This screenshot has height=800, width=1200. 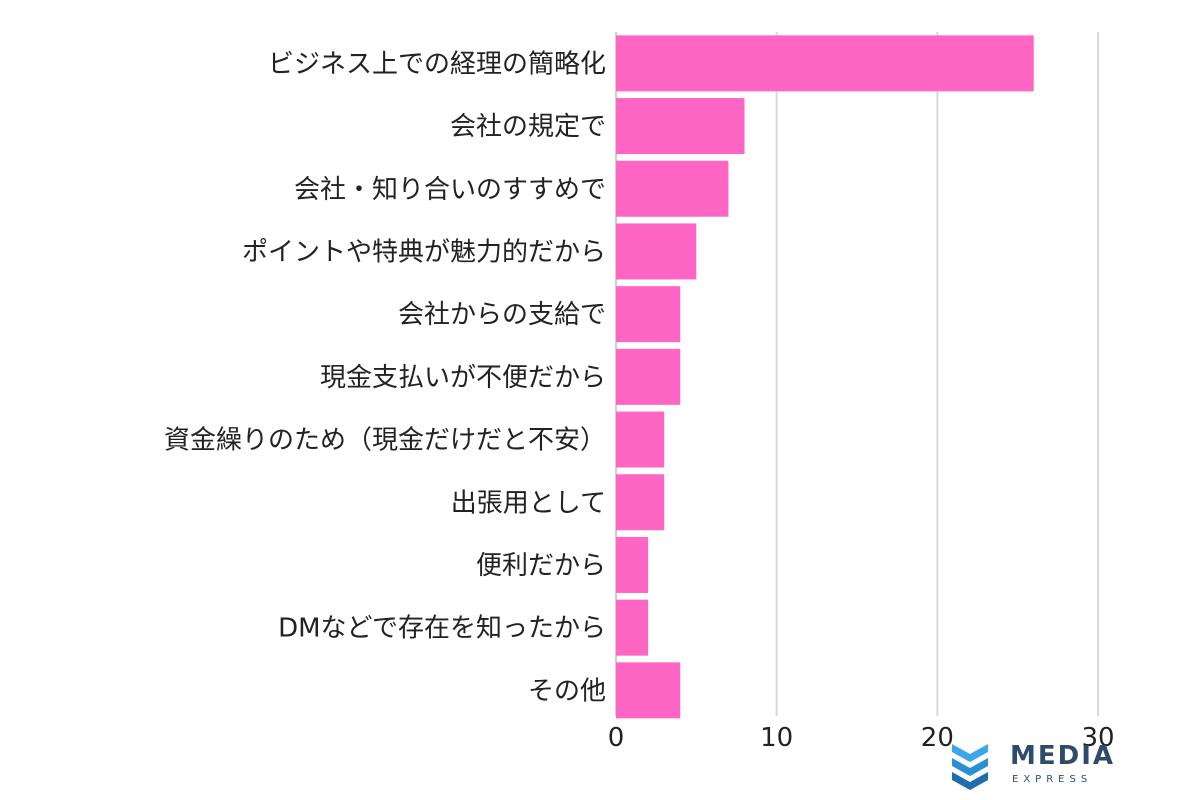 I want to click on category-label: ビジネス上での経理の簡略化, so click(x=437, y=64).